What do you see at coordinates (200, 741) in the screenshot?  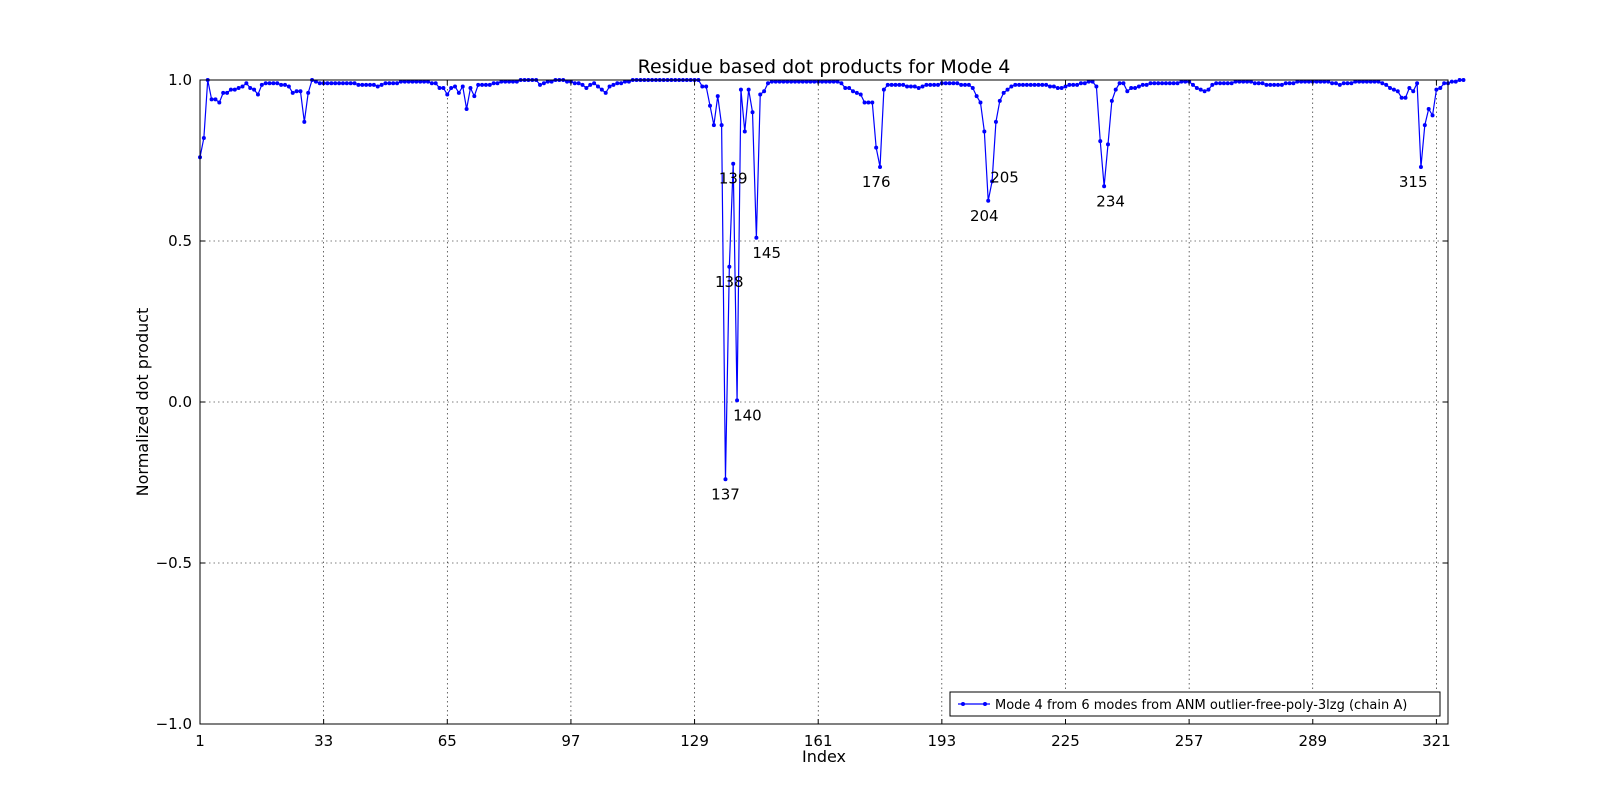 I see `x-tick-label: 1` at bounding box center [200, 741].